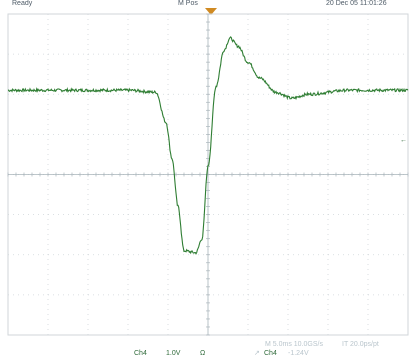 The image size is (412, 360). I want to click on timebase-readout: M 5.0ms 10.0GS/s, so click(294, 344).